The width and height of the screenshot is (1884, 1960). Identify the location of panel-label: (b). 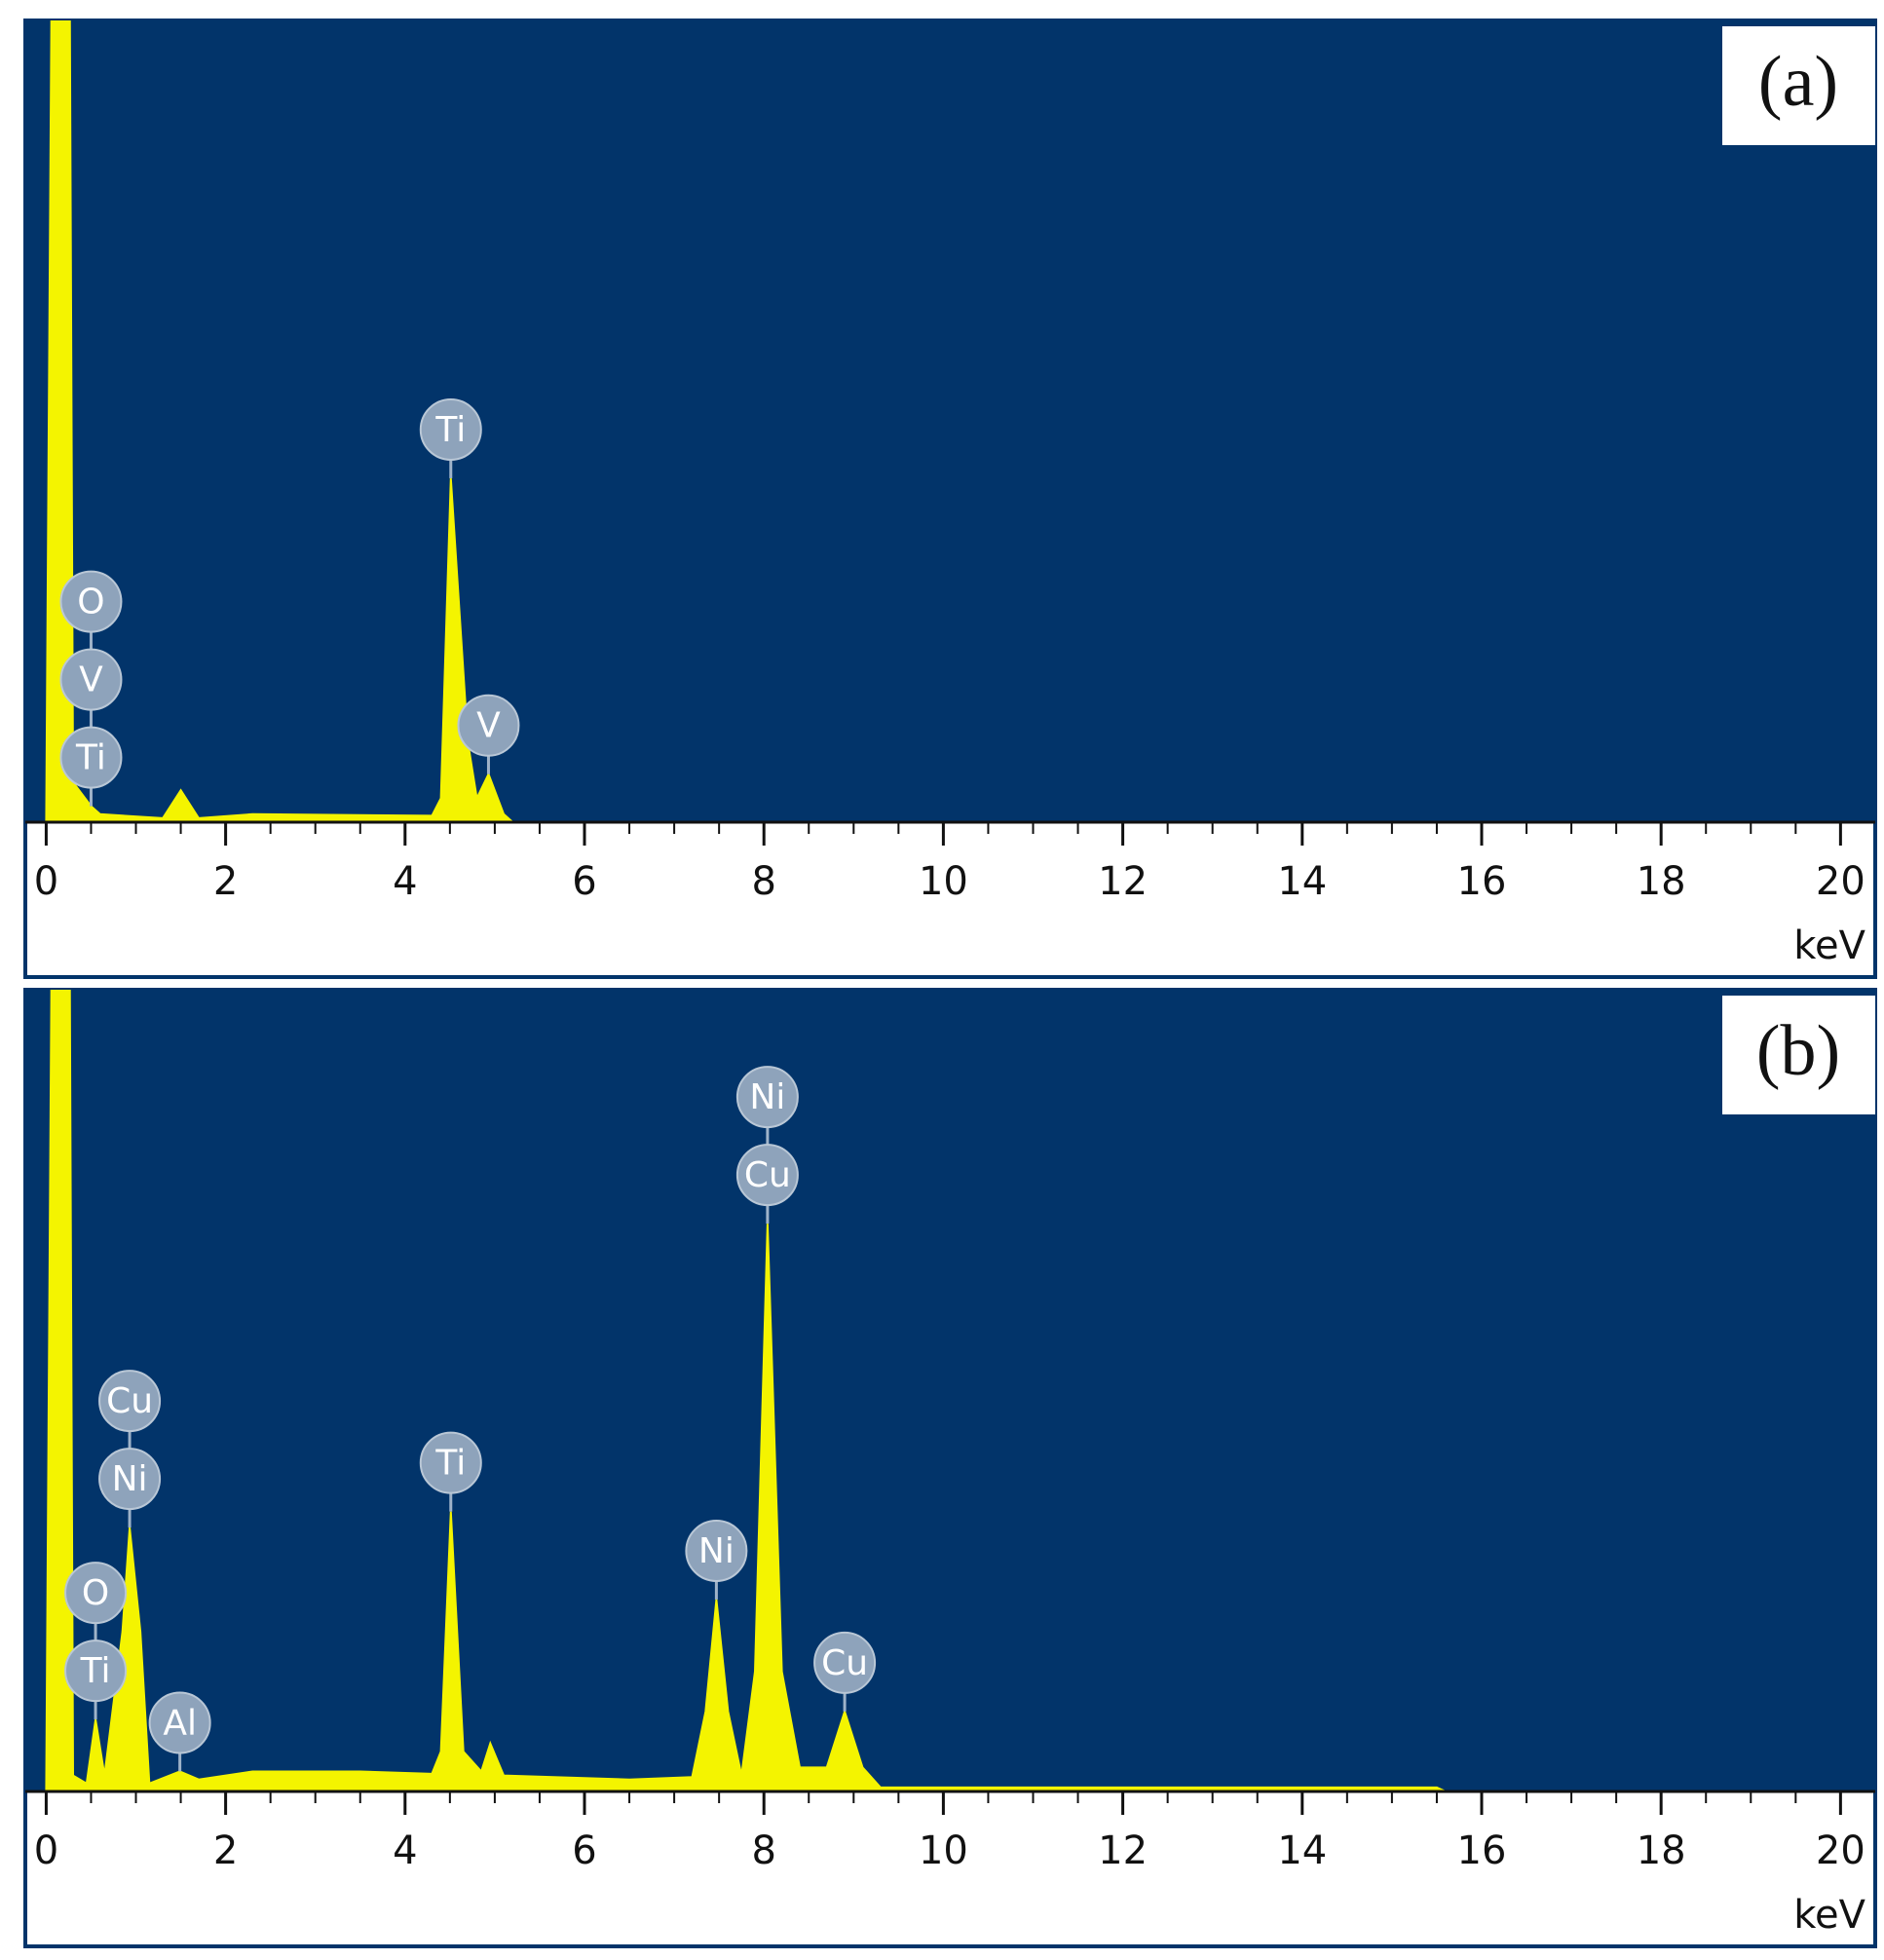
(1798, 1051).